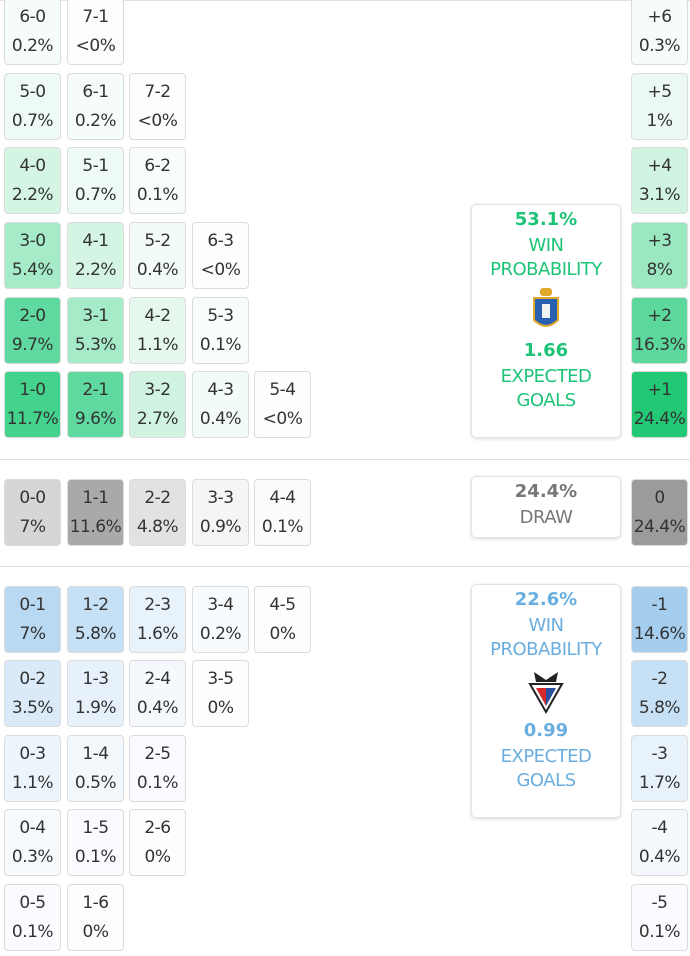 This screenshot has height=956, width=690. Describe the element at coordinates (659, 32) in the screenshot. I see `score-cell: +6 0.3%` at that location.